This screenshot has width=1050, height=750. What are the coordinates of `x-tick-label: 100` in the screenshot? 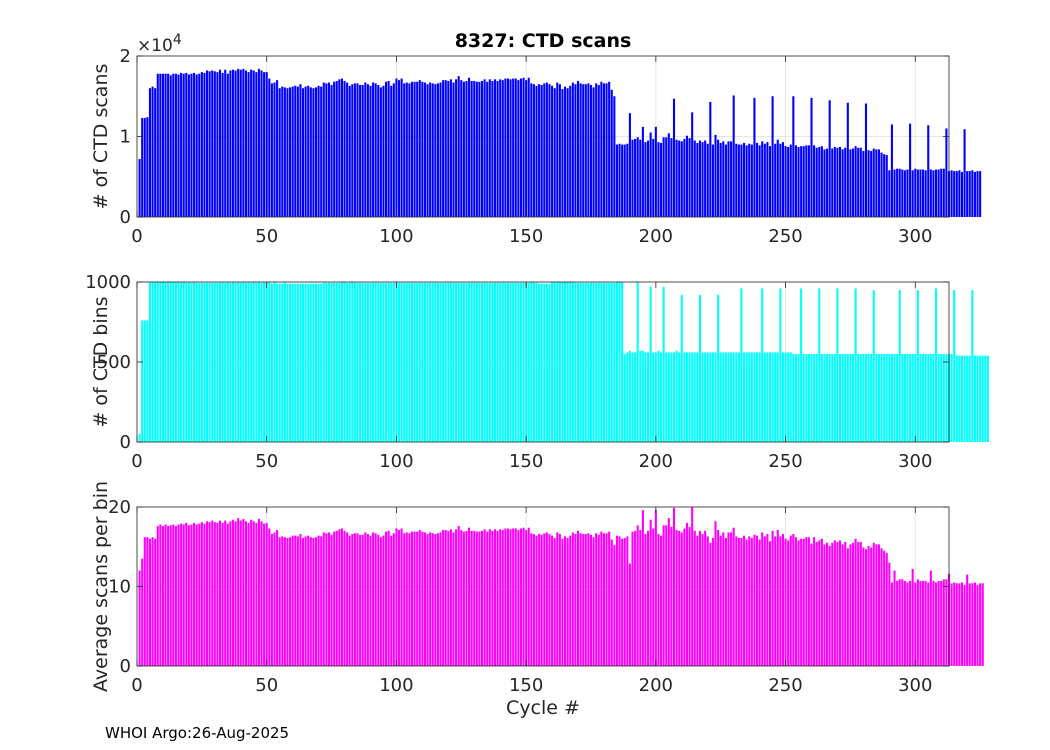 It's located at (396, 236).